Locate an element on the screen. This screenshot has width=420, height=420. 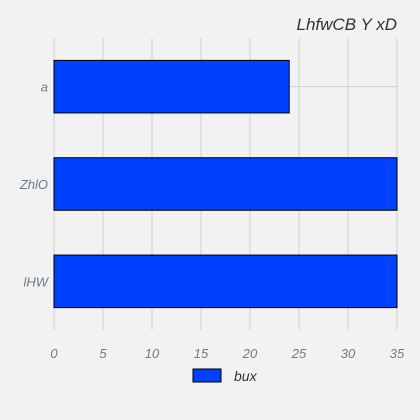
x-tick-label: 15 is located at coordinates (201, 353).